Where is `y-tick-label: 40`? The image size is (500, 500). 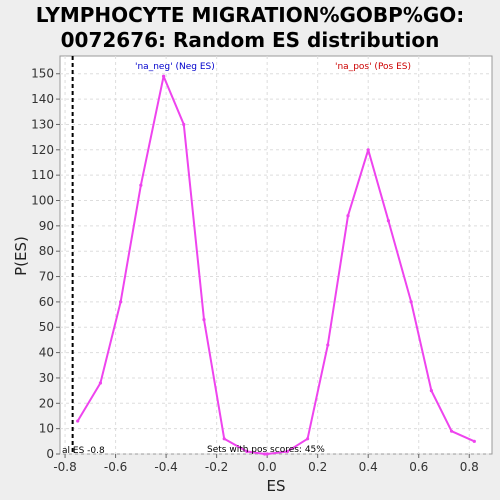
y-tick-label: 40 is located at coordinates (46, 353).